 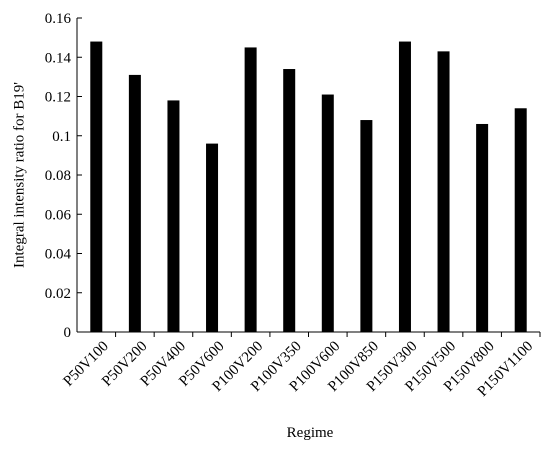 I want to click on y-tick-label: 0.02, so click(x=58, y=294).